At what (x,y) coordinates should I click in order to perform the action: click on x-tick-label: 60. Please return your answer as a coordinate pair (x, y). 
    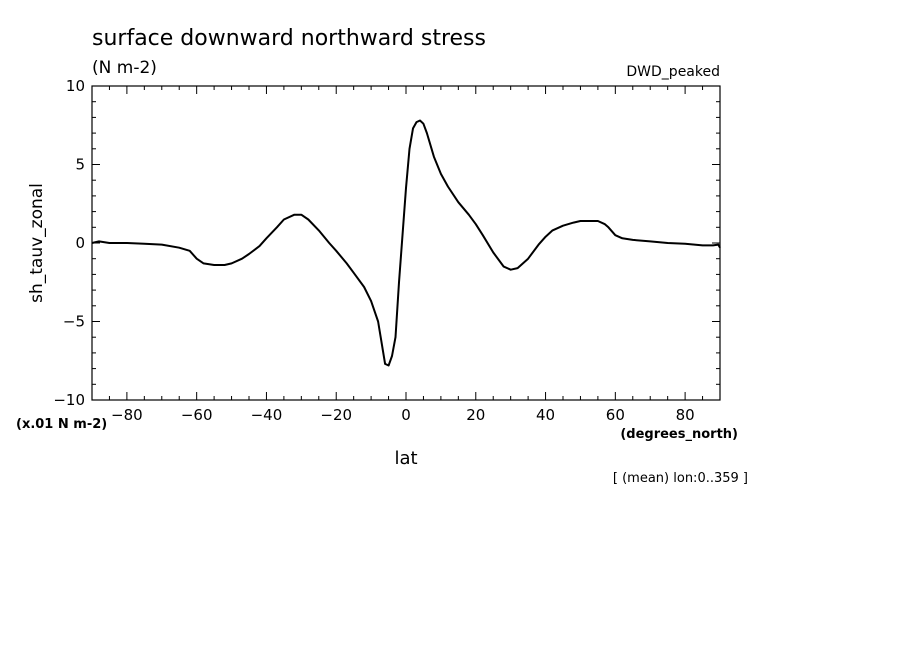
    Looking at the image, I should click on (615, 415).